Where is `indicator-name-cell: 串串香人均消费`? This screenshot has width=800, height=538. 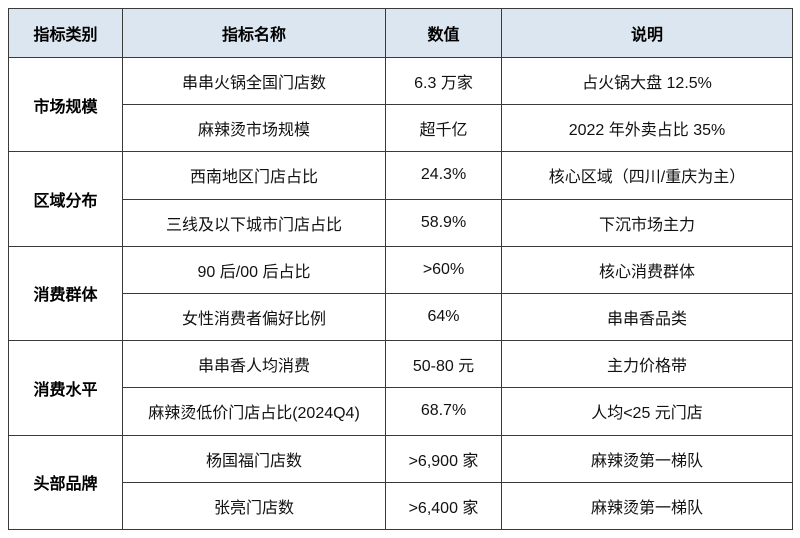 indicator-name-cell: 串串香人均消费 is located at coordinates (254, 364).